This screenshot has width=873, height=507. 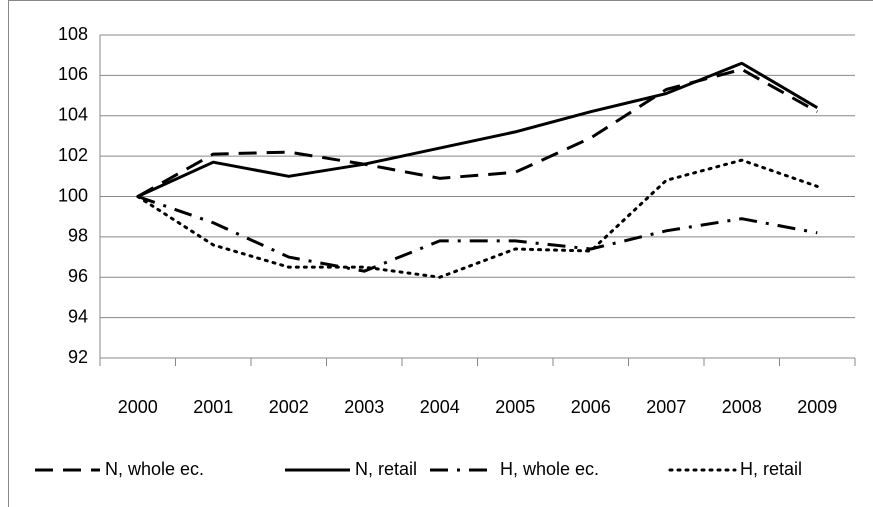 What do you see at coordinates (78, 236) in the screenshot?
I see `y-tick-label: 98` at bounding box center [78, 236].